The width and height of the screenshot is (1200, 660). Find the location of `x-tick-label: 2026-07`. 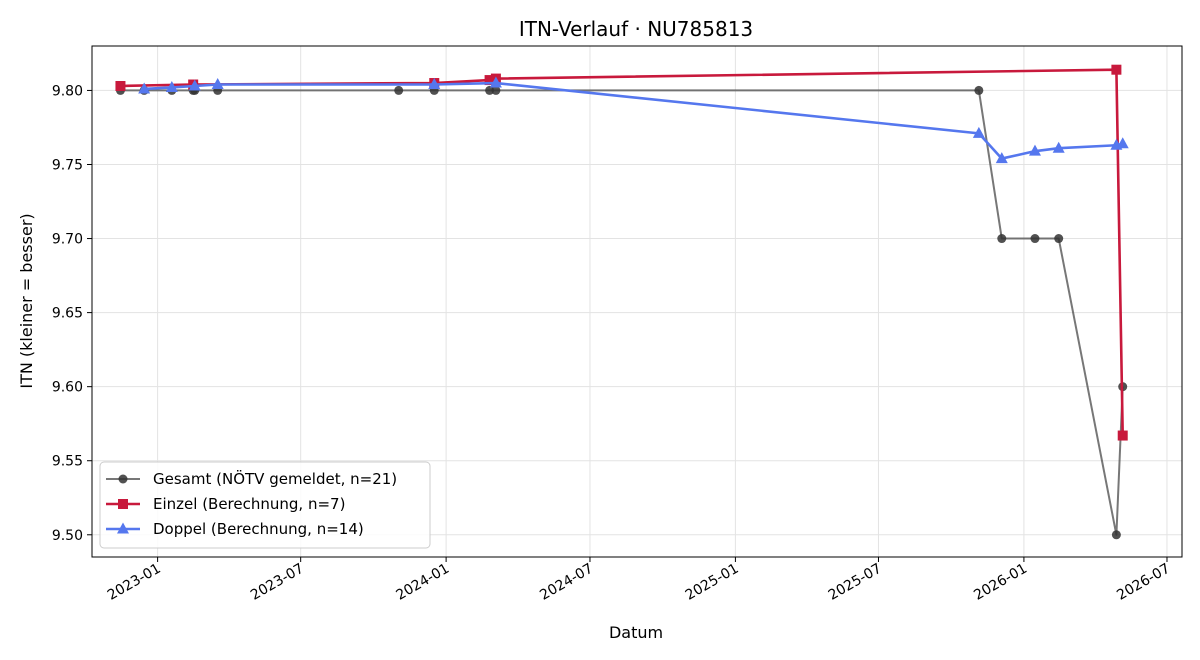

x-tick-label: 2026-07 is located at coordinates (1143, 582).